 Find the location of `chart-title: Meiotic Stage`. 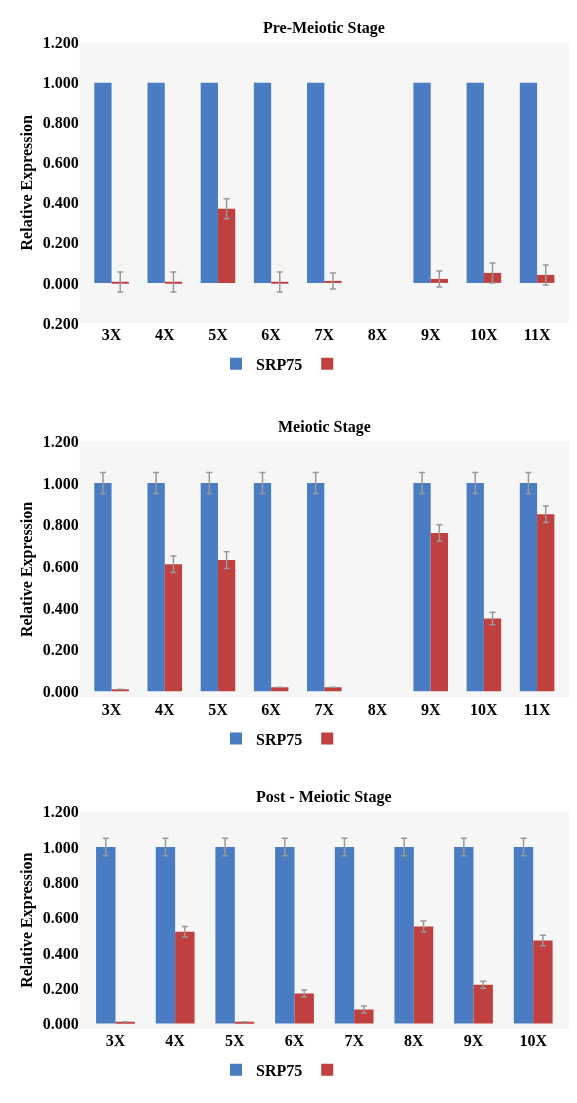

chart-title: Meiotic Stage is located at coordinates (324, 427).